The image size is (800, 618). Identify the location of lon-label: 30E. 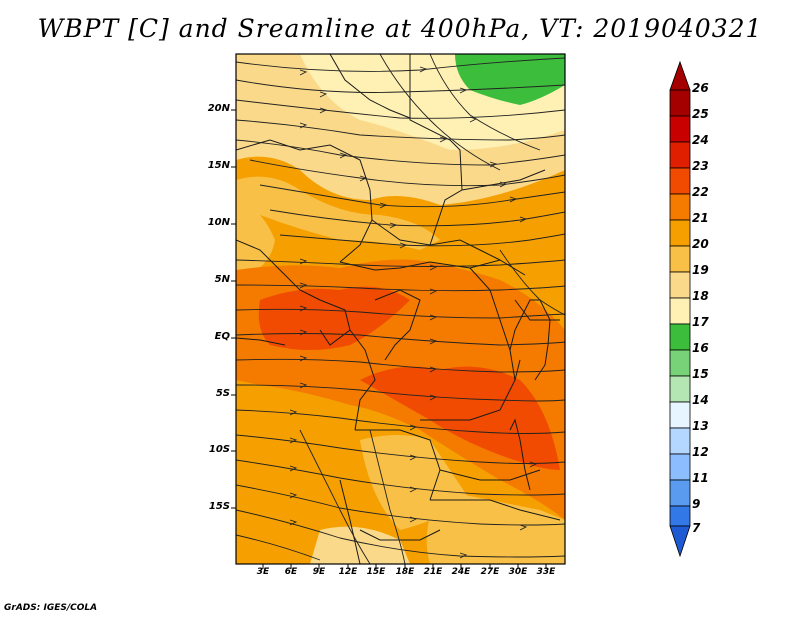
(518, 572).